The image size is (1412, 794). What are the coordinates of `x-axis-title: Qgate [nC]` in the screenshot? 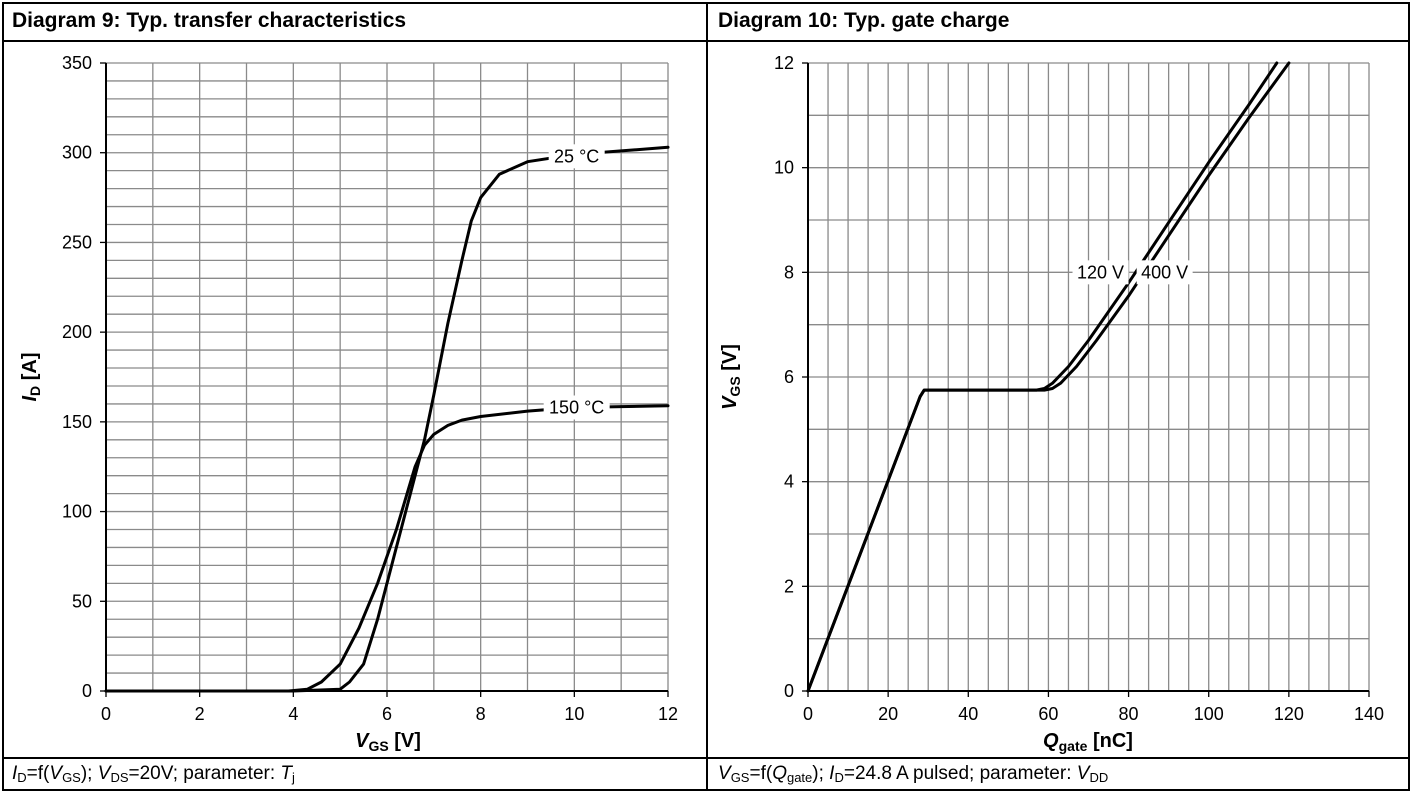 It's located at (1088, 742).